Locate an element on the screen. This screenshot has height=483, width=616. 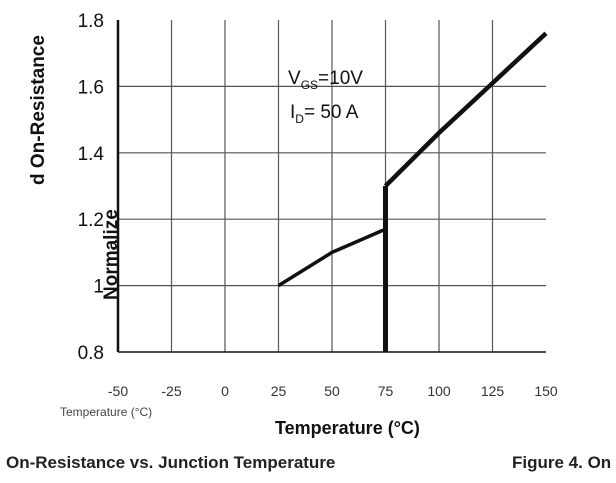
y-axis-label-fragment: Normalize is located at coordinates (111, 254).